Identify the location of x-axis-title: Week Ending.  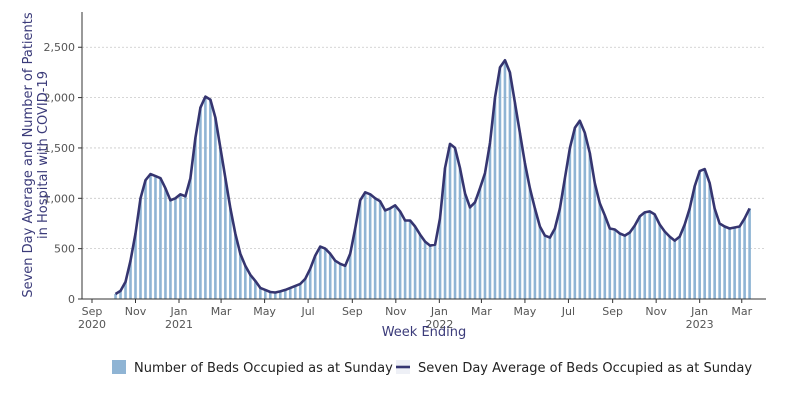
(424, 332).